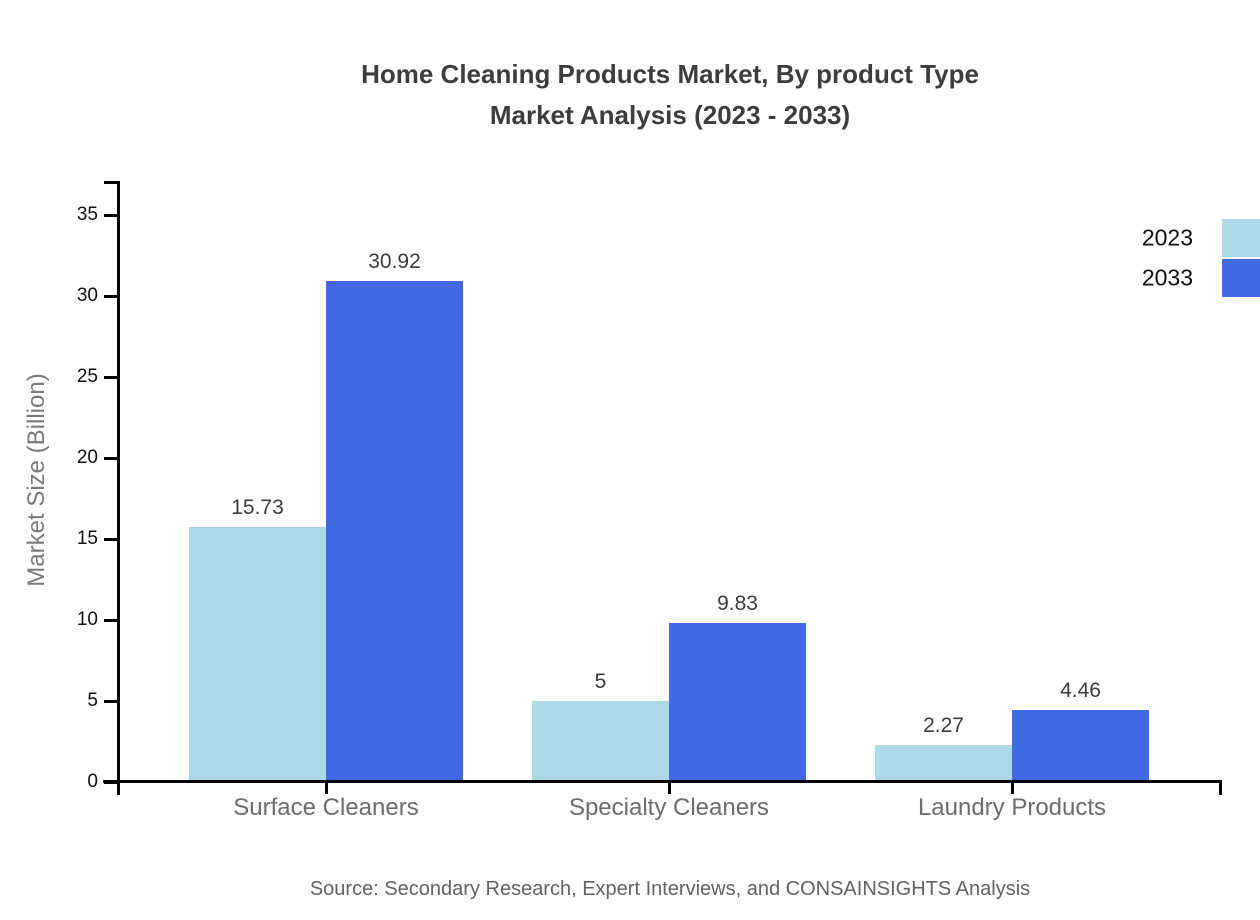 The width and height of the screenshot is (1260, 920). Describe the element at coordinates (670, 115) in the screenshot. I see `chart-title-line2: Market Analysis (2023 - 2033)` at that location.